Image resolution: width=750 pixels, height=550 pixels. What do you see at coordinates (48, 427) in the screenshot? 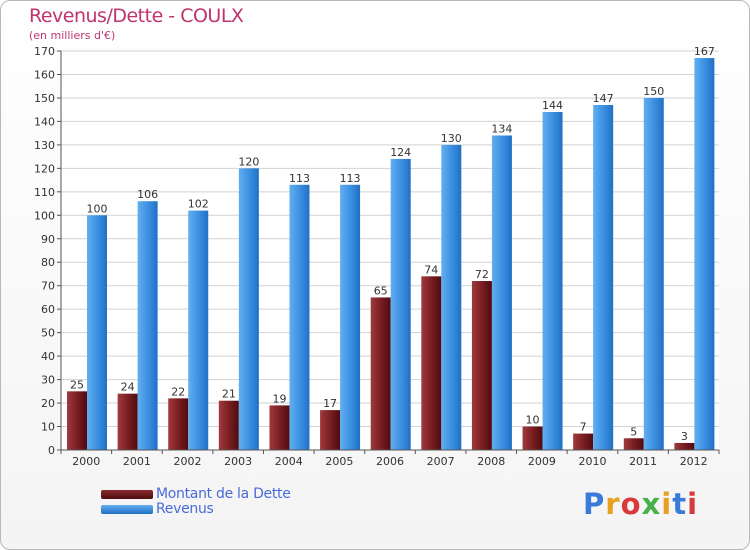
I see `y-tick-label: 10` at bounding box center [48, 427].